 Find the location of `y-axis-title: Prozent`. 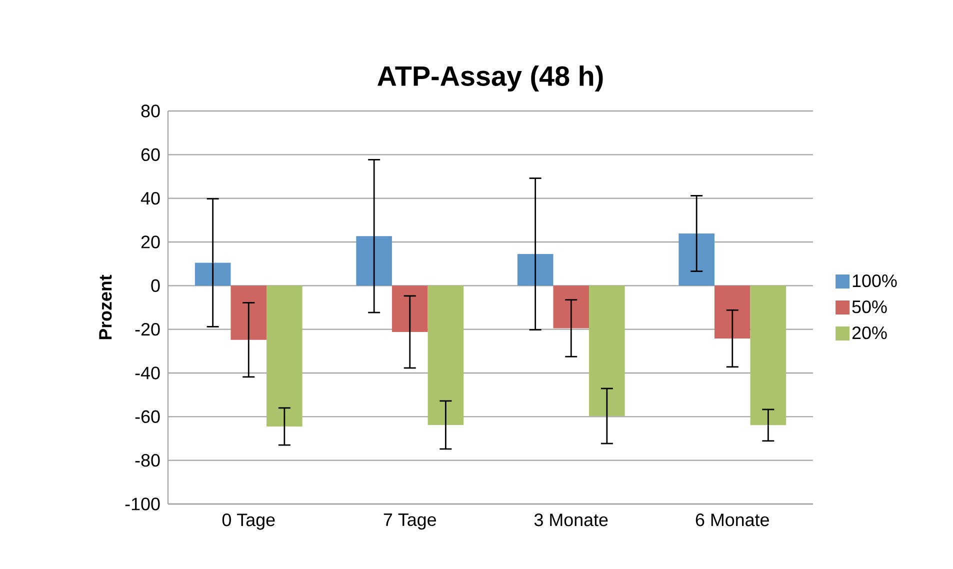

y-axis-title: Prozent is located at coordinates (105, 307).